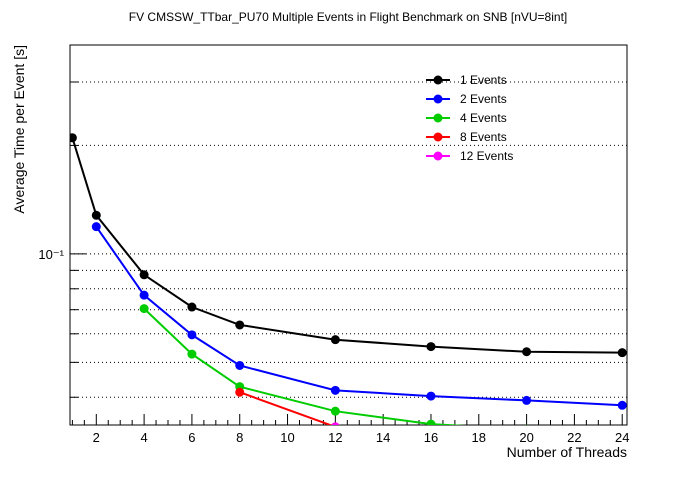  Describe the element at coordinates (483, 80) in the screenshot. I see `legend-label-1-events: 1 Events` at that location.